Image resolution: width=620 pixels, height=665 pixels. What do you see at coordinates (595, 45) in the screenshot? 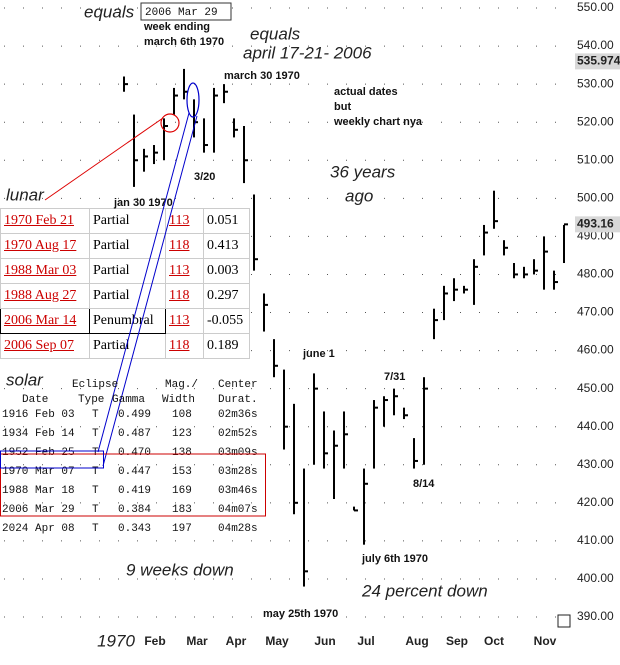
I see `y-tick-label: 540.00` at bounding box center [595, 45].